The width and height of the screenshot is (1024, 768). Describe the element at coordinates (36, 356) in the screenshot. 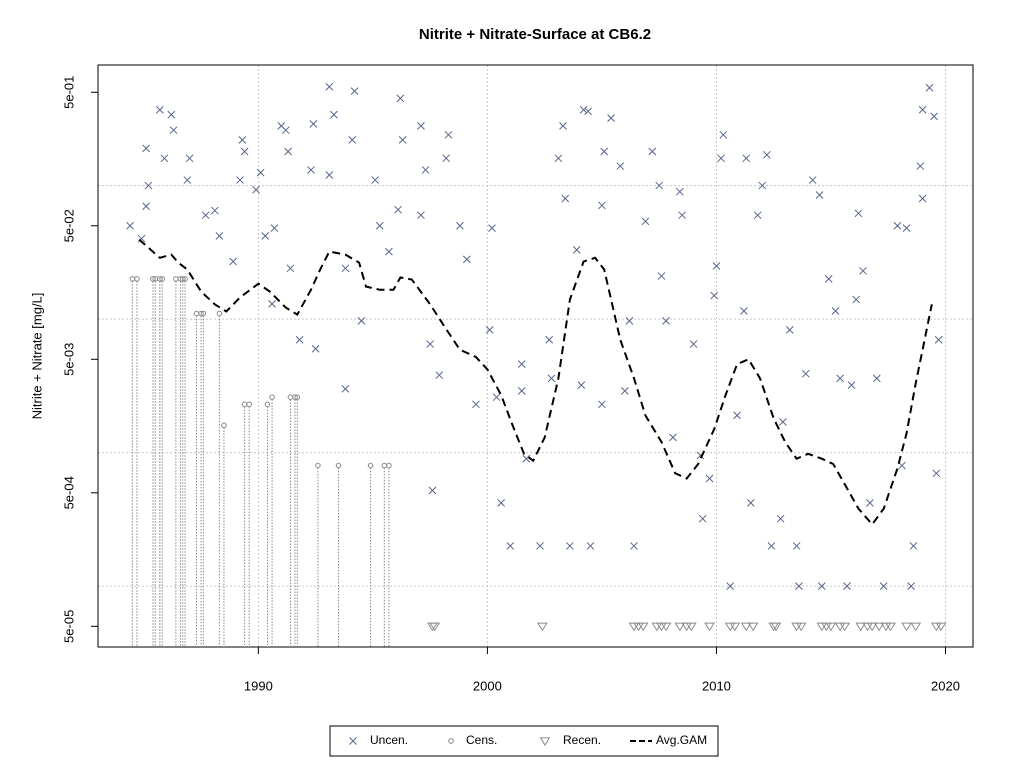

I see `y-axis-label: Nitrite + Nitrate [mg/L]` at that location.